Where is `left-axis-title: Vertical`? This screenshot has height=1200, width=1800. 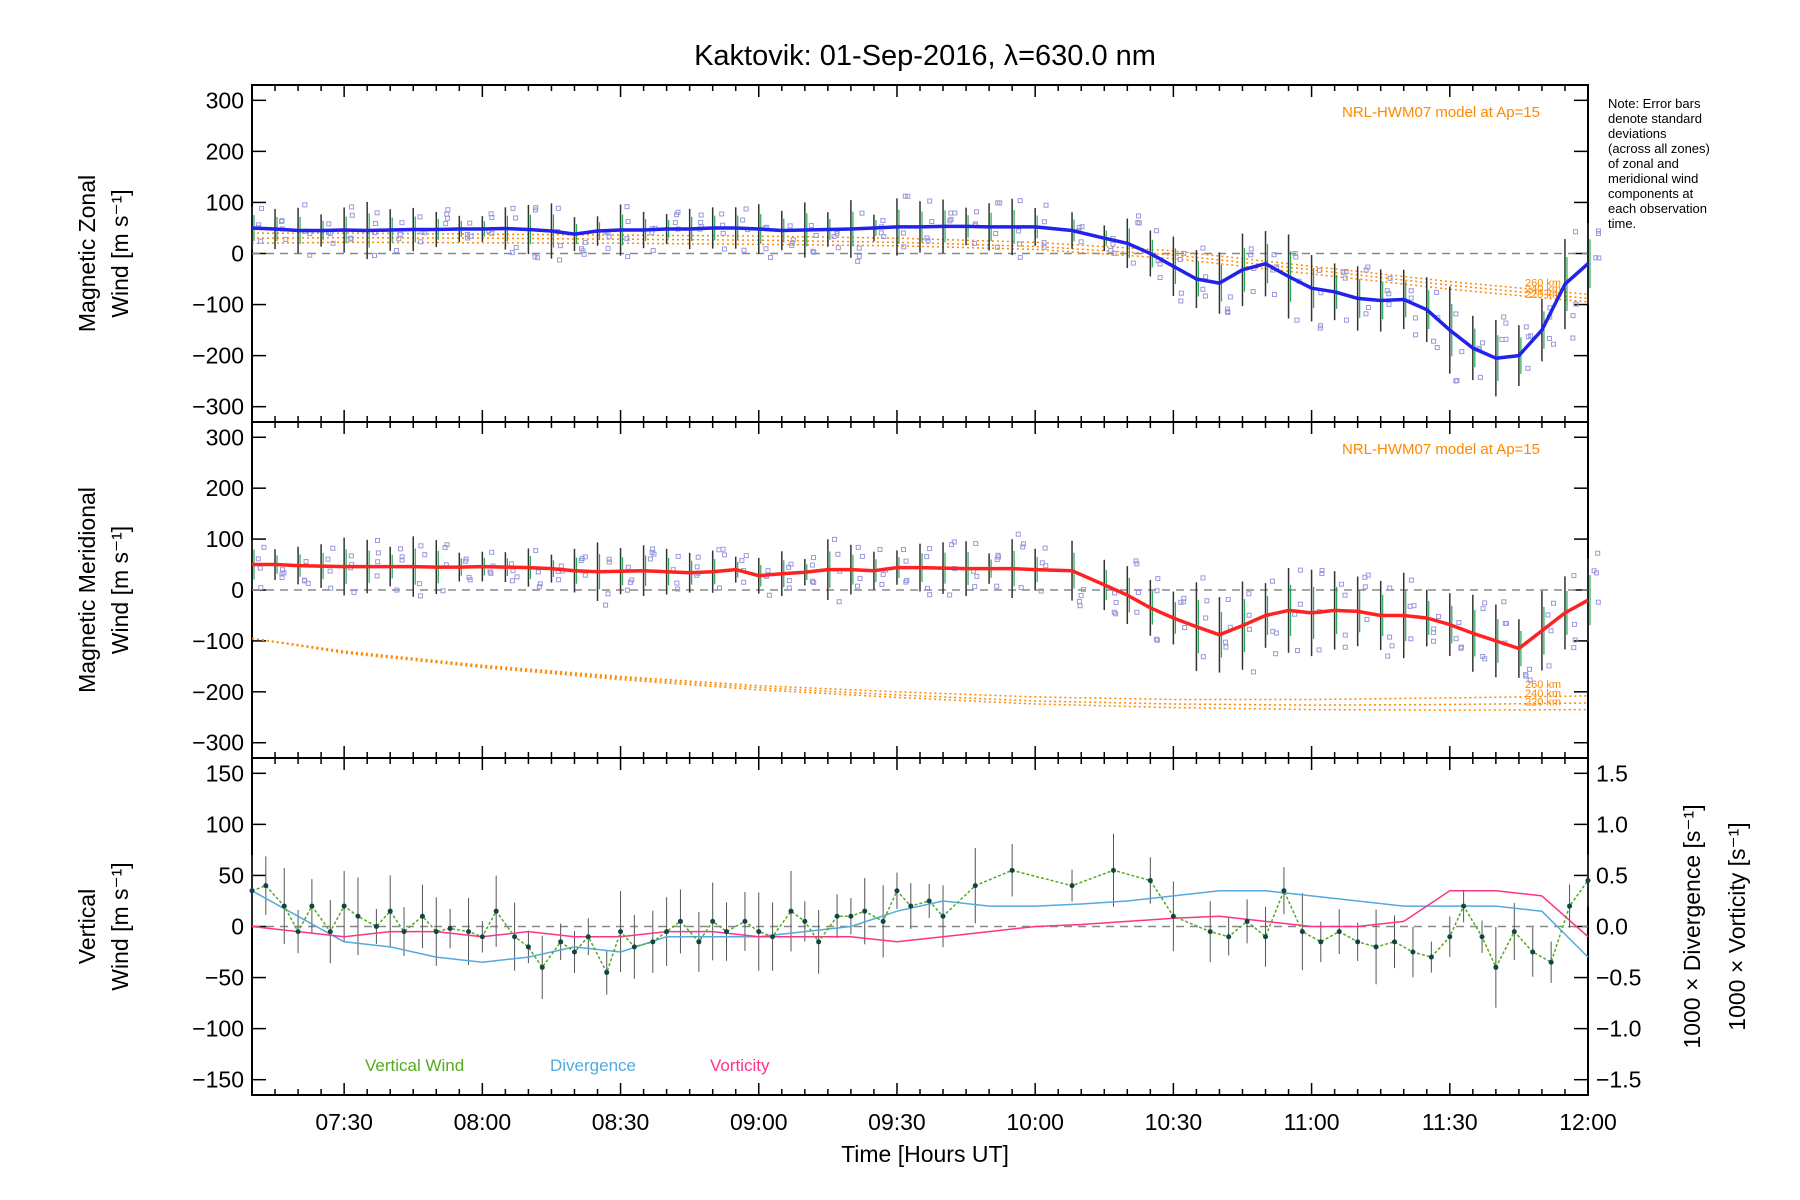
left-axis-title: Vertical is located at coordinates (87, 926).